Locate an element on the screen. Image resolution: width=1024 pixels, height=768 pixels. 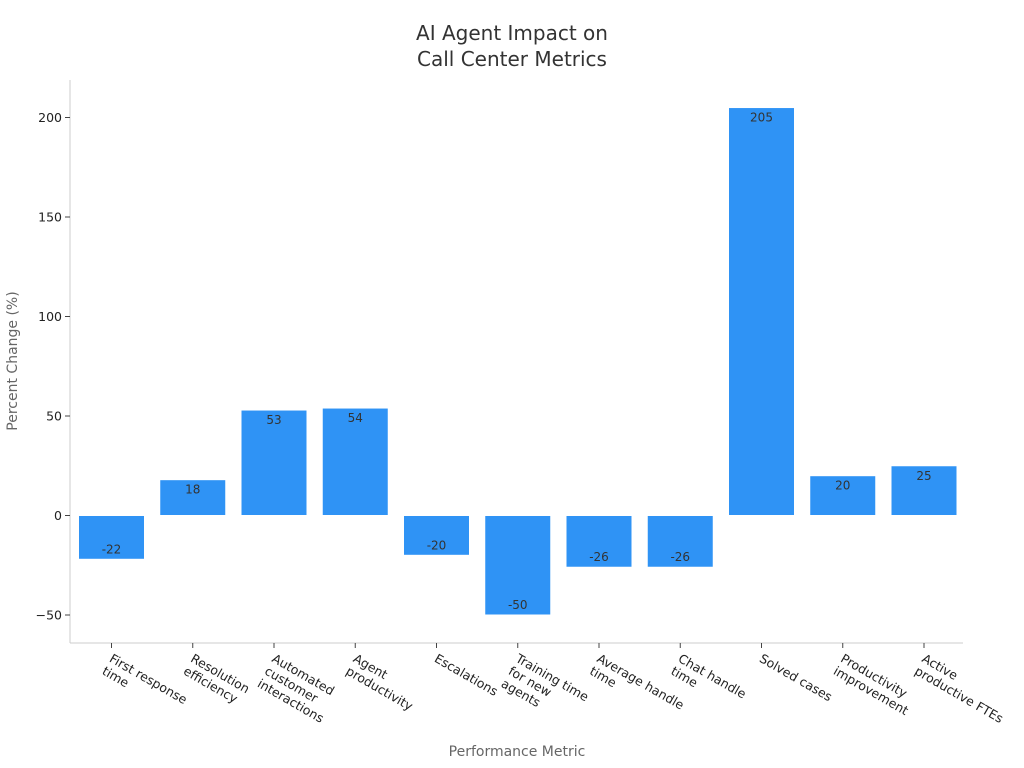
x-tick-label-line: Solved cases is located at coordinates (796, 678).